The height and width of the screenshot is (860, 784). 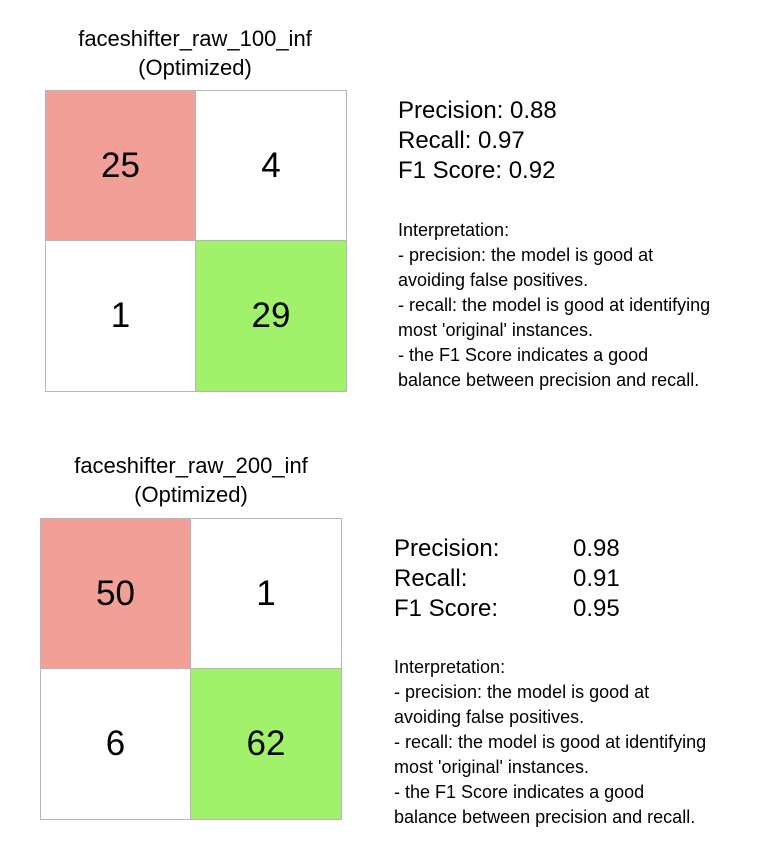 I want to click on chart-title-main: faceshifter_raw_200_inf, so click(x=191, y=465).